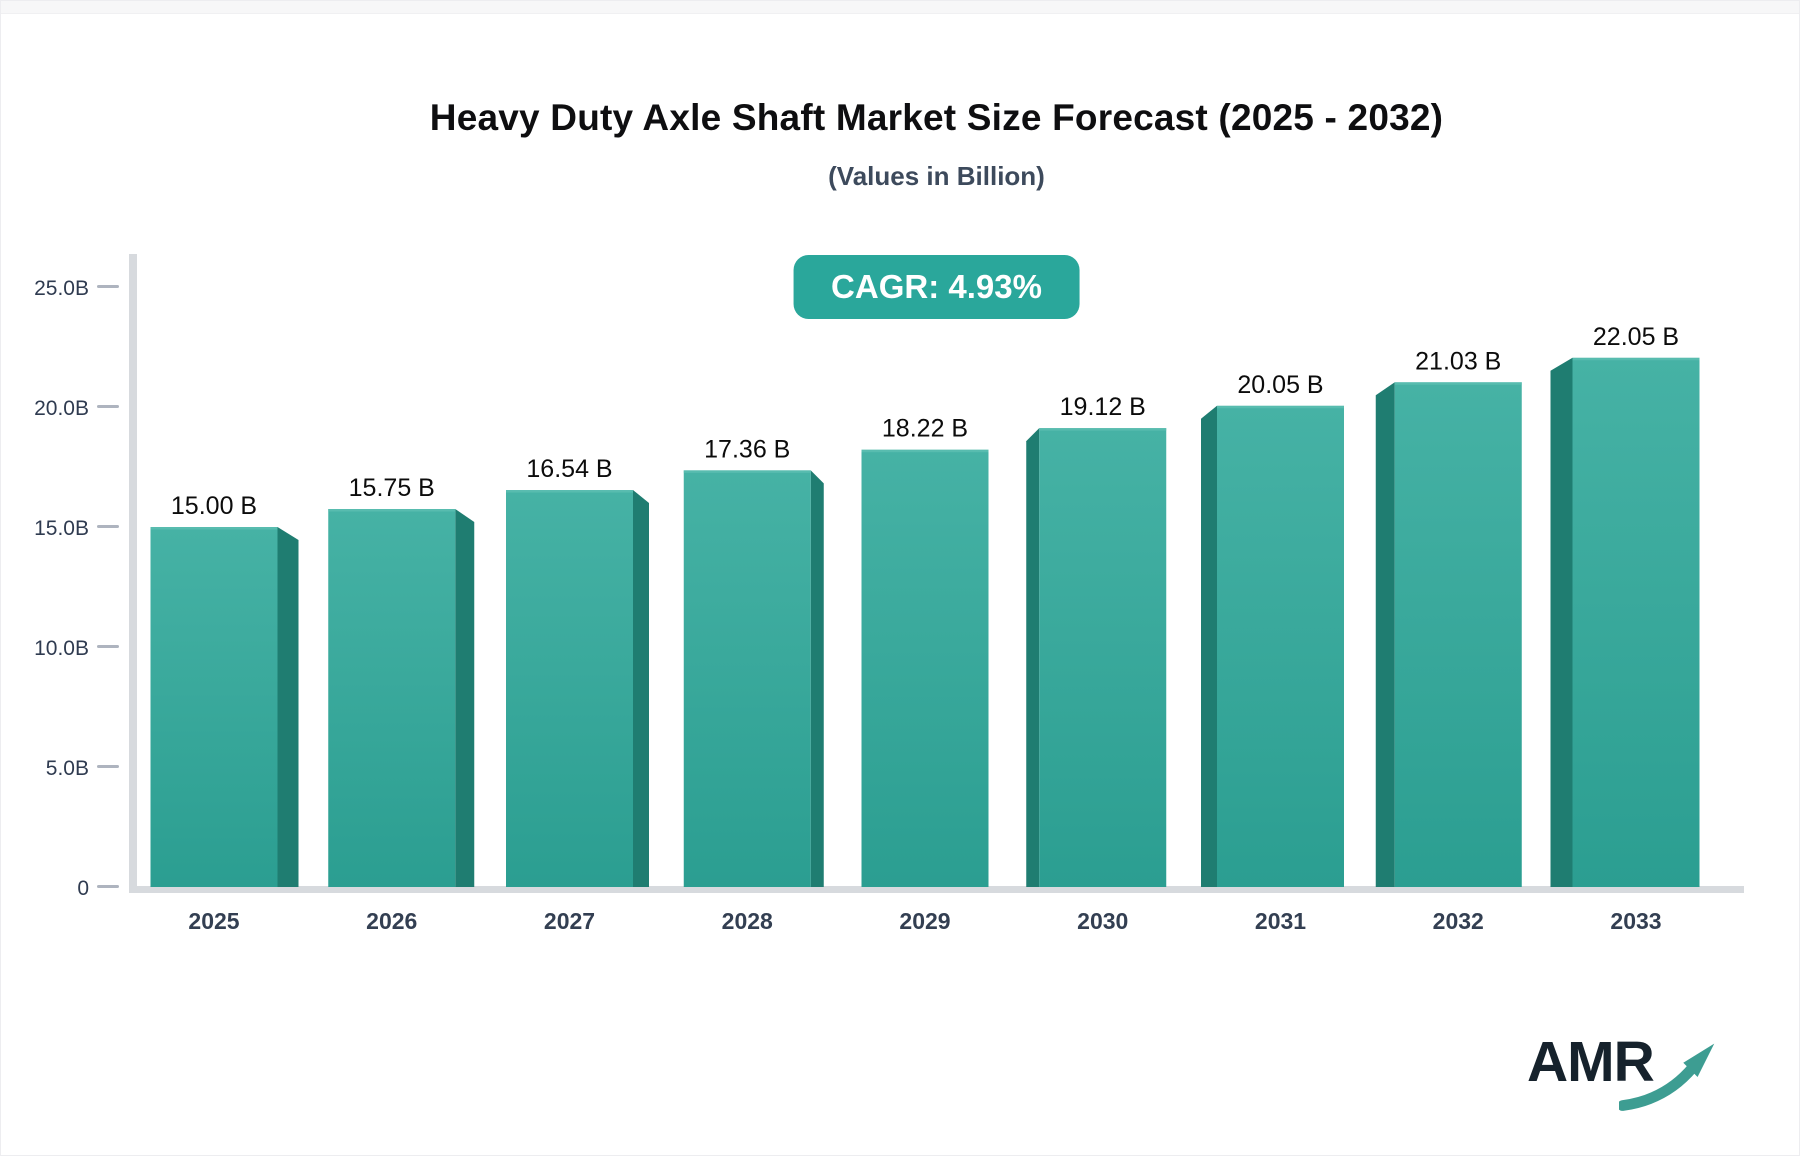 The width and height of the screenshot is (1800, 1156). Describe the element at coordinates (1667, 1077) in the screenshot. I see `amr-logo-arrow-icon` at that location.